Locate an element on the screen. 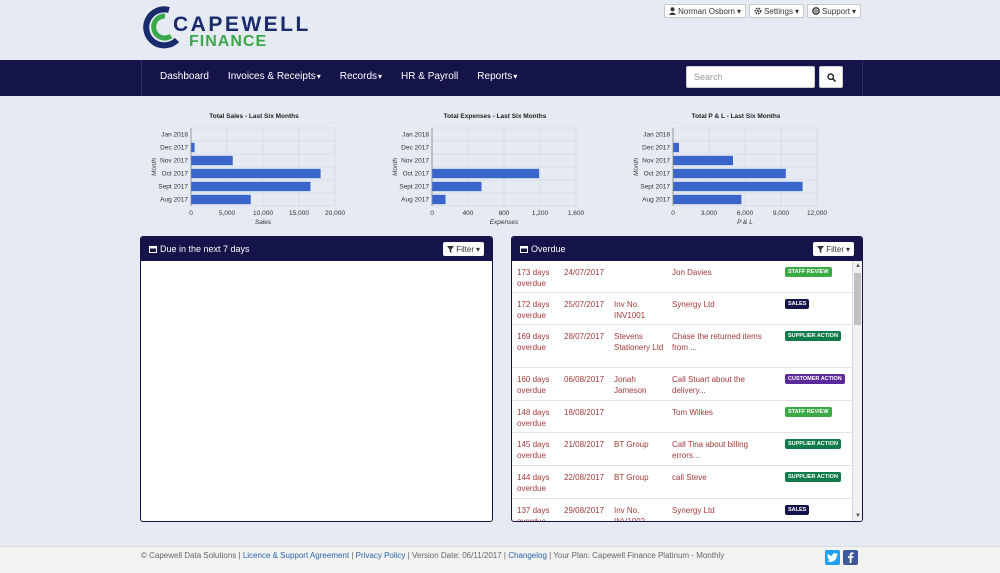  social-links is located at coordinates (841, 557).